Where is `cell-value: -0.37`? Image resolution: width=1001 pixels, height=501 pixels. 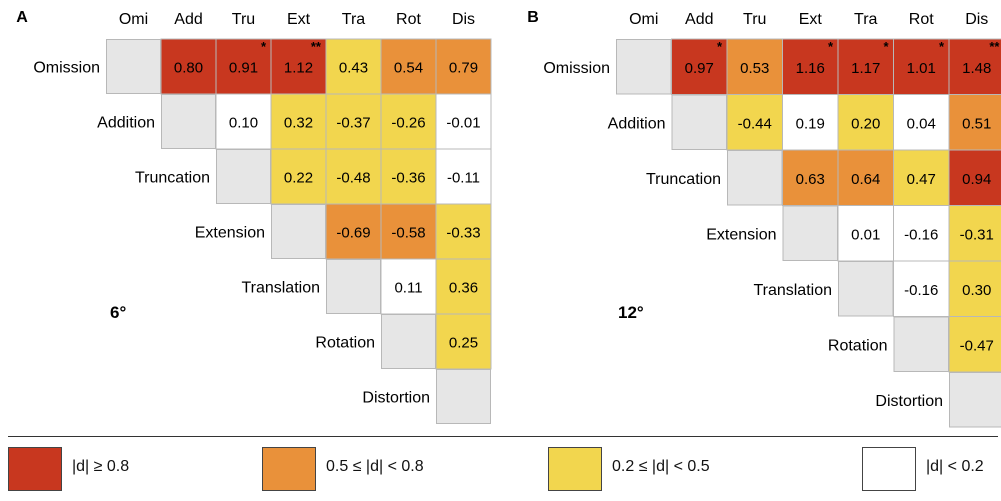
cell-value: -0.37 is located at coordinates (353, 123).